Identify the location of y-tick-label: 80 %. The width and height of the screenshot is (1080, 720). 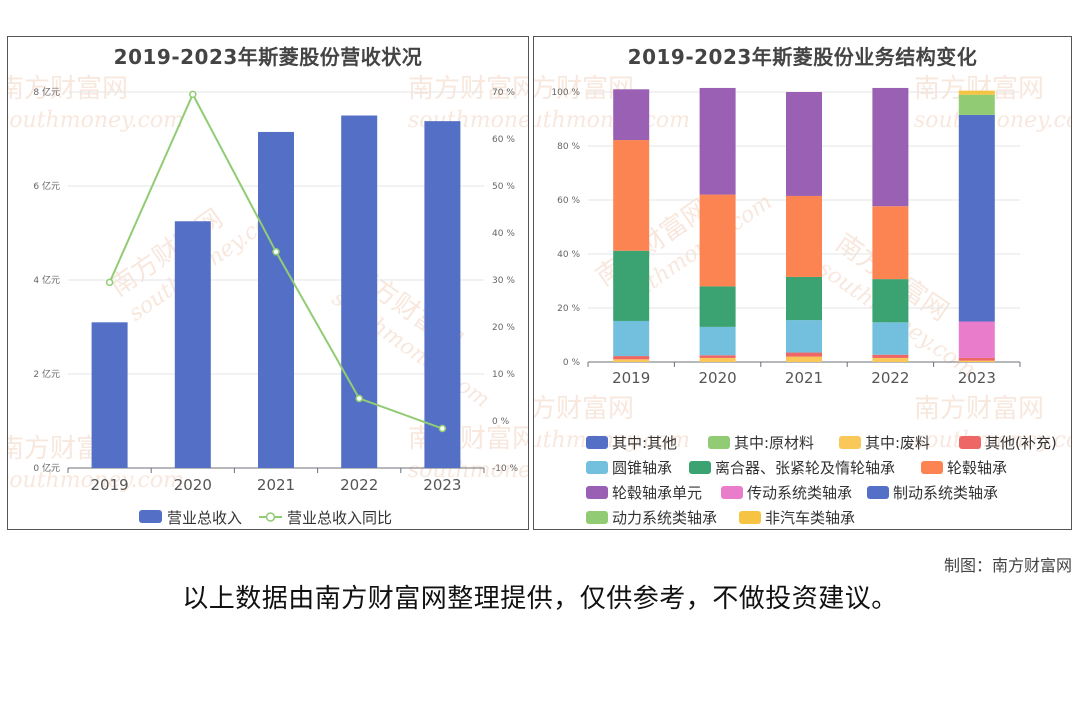
(568, 147).